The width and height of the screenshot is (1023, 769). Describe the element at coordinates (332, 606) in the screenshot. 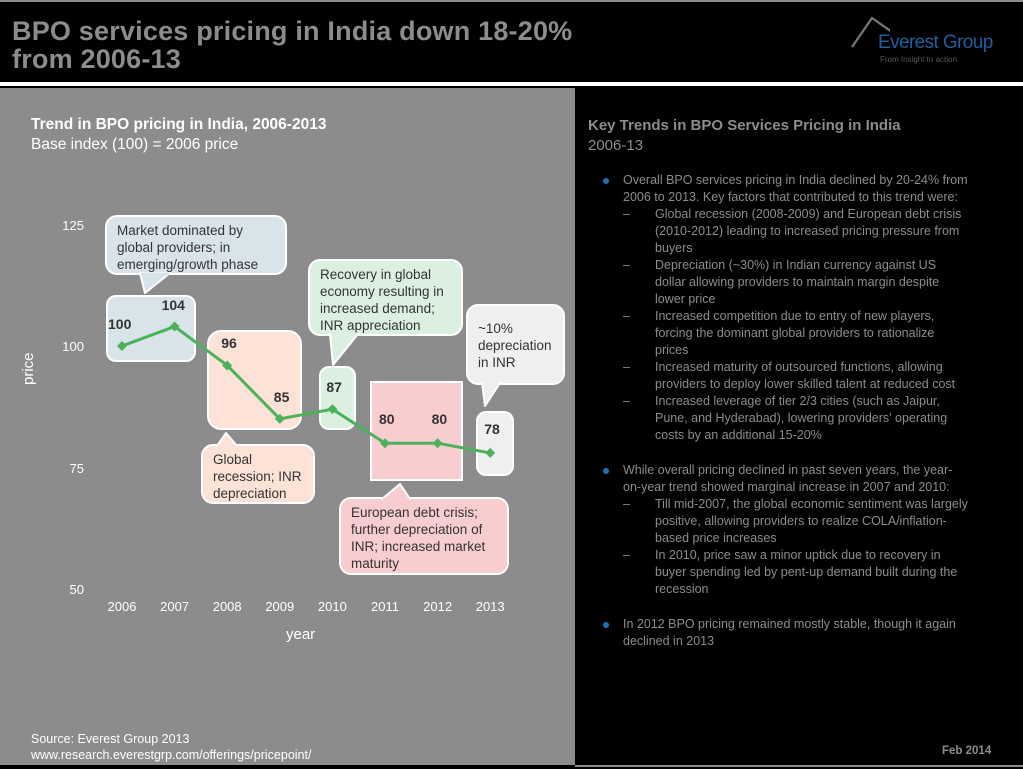

I see `x-tick: 2010` at that location.